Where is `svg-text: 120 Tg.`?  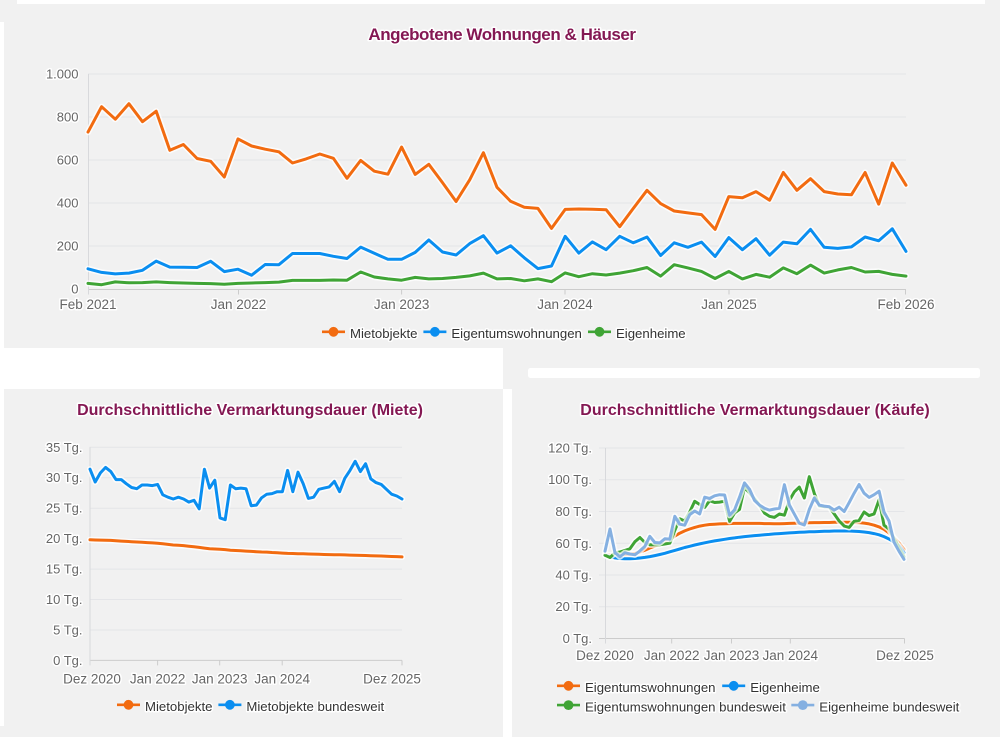 svg-text: 120 Tg. is located at coordinates (570, 448).